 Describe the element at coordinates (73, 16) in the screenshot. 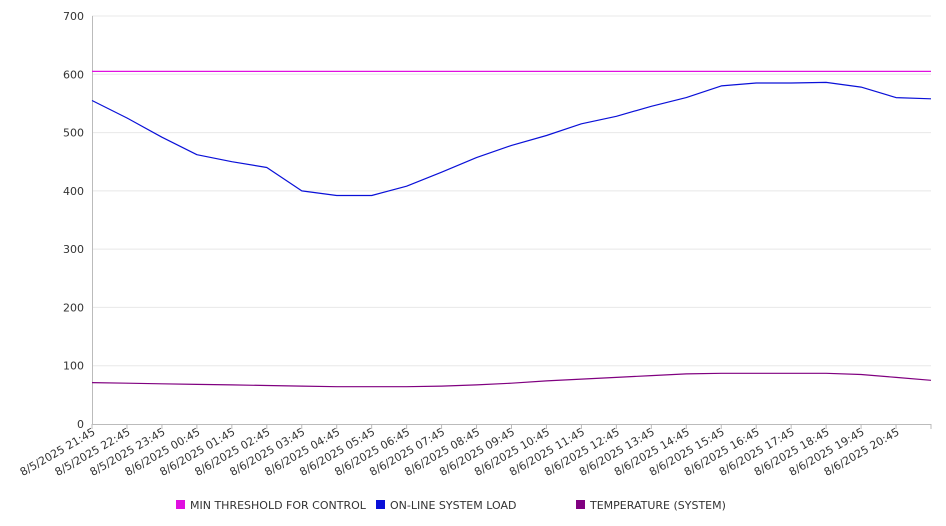

I see `y-tick-label: 700` at that location.